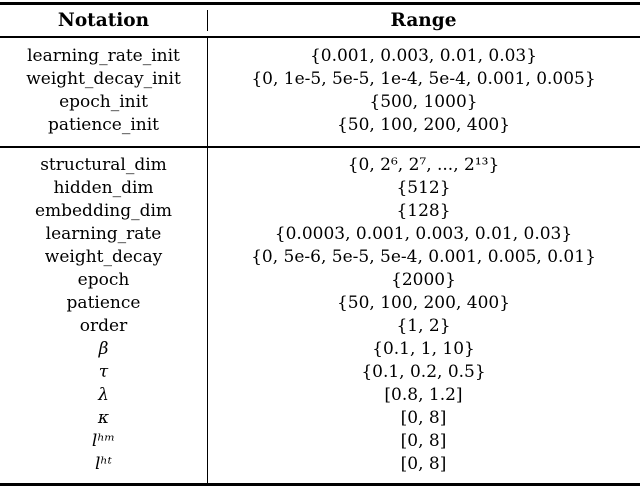  I want to click on notation-cell: lʰᵗ, so click(103, 464).